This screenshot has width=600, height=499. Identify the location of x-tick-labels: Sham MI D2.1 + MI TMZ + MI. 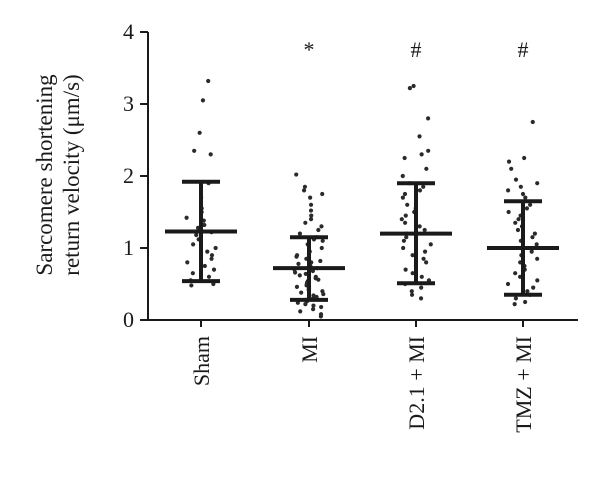
(362, 384).